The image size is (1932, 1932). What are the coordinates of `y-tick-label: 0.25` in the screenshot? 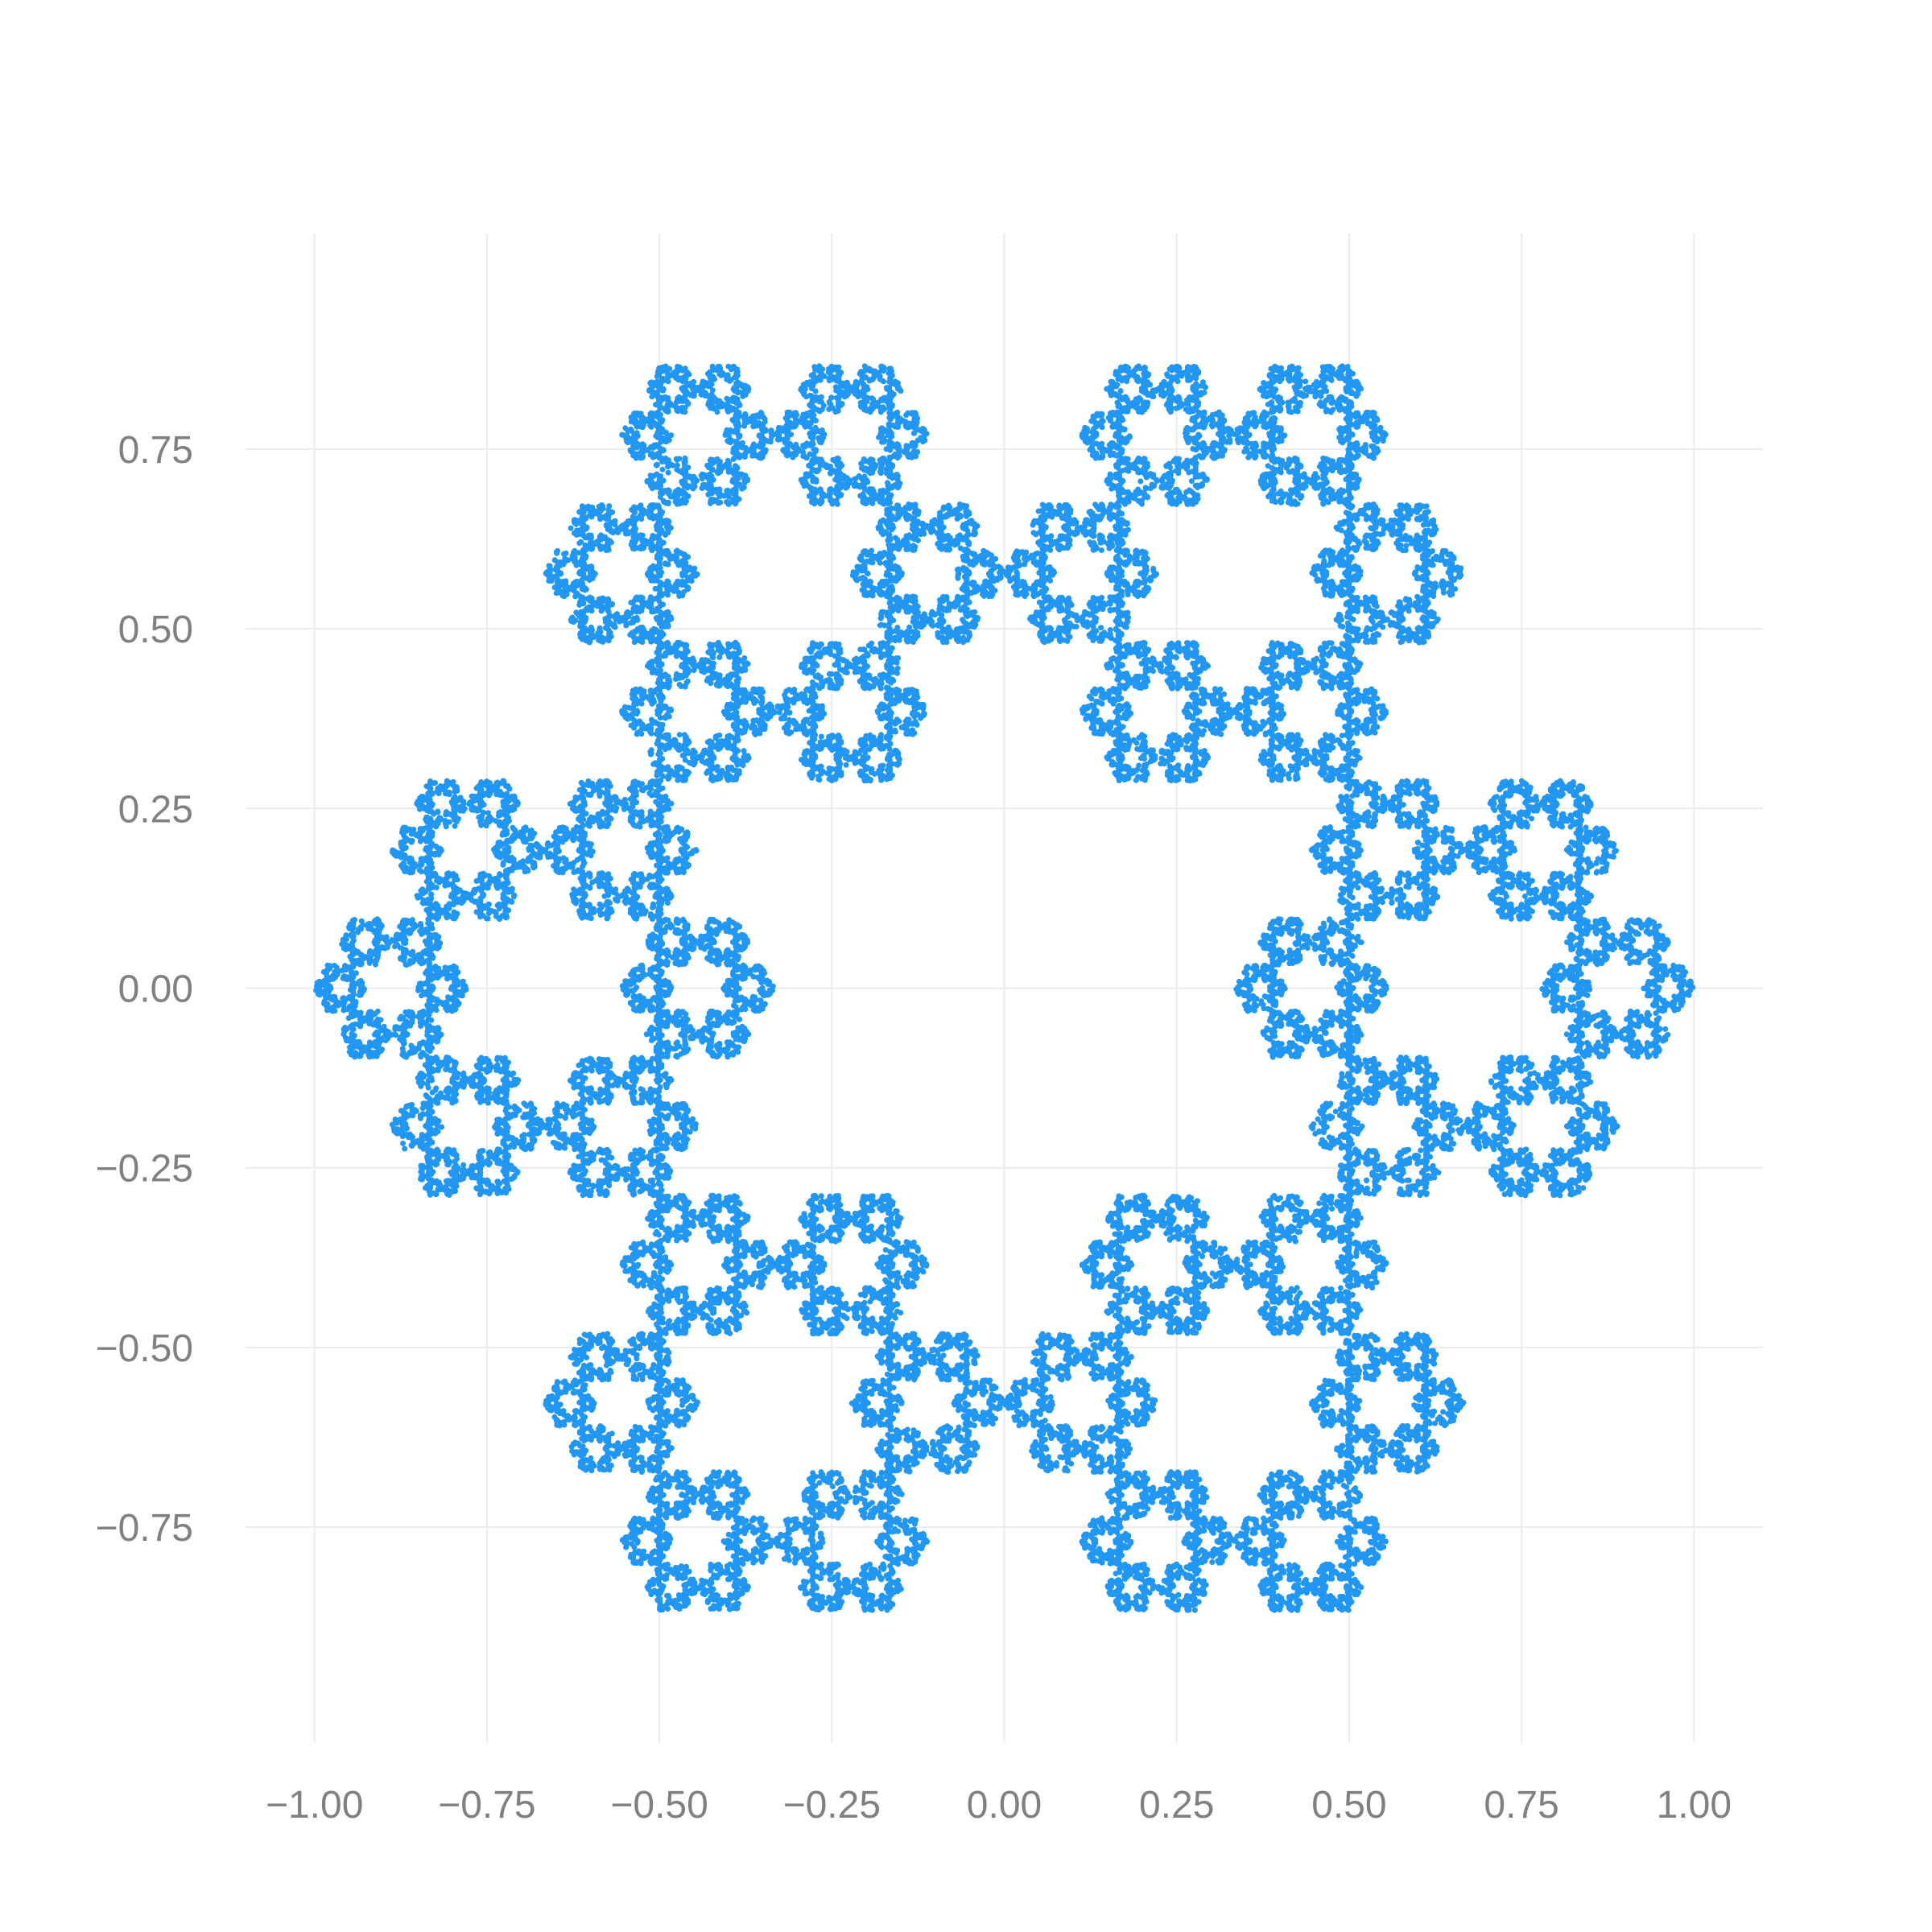 It's located at (155, 809).